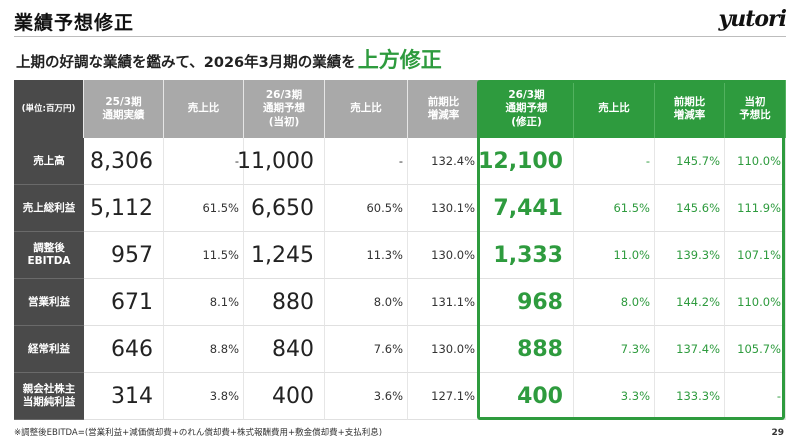 The height and width of the screenshot is (446, 800). I want to click on table-cell: 7,441, so click(527, 208).